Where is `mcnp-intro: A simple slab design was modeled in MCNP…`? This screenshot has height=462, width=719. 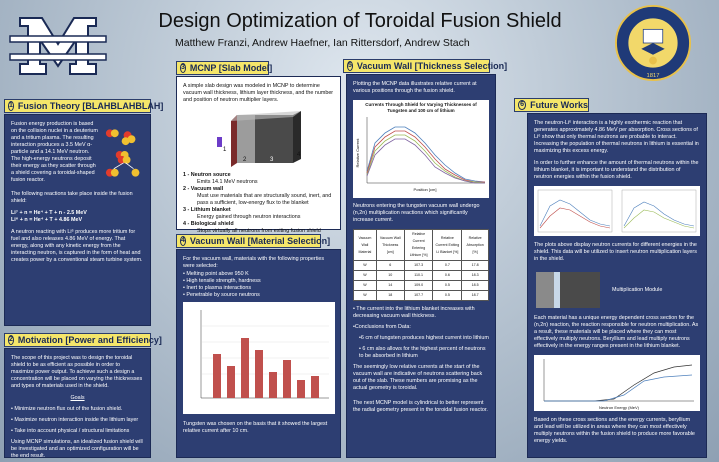
mcnp-intro: A simple slab design was modeled in MCNP… is located at coordinates (258, 93).